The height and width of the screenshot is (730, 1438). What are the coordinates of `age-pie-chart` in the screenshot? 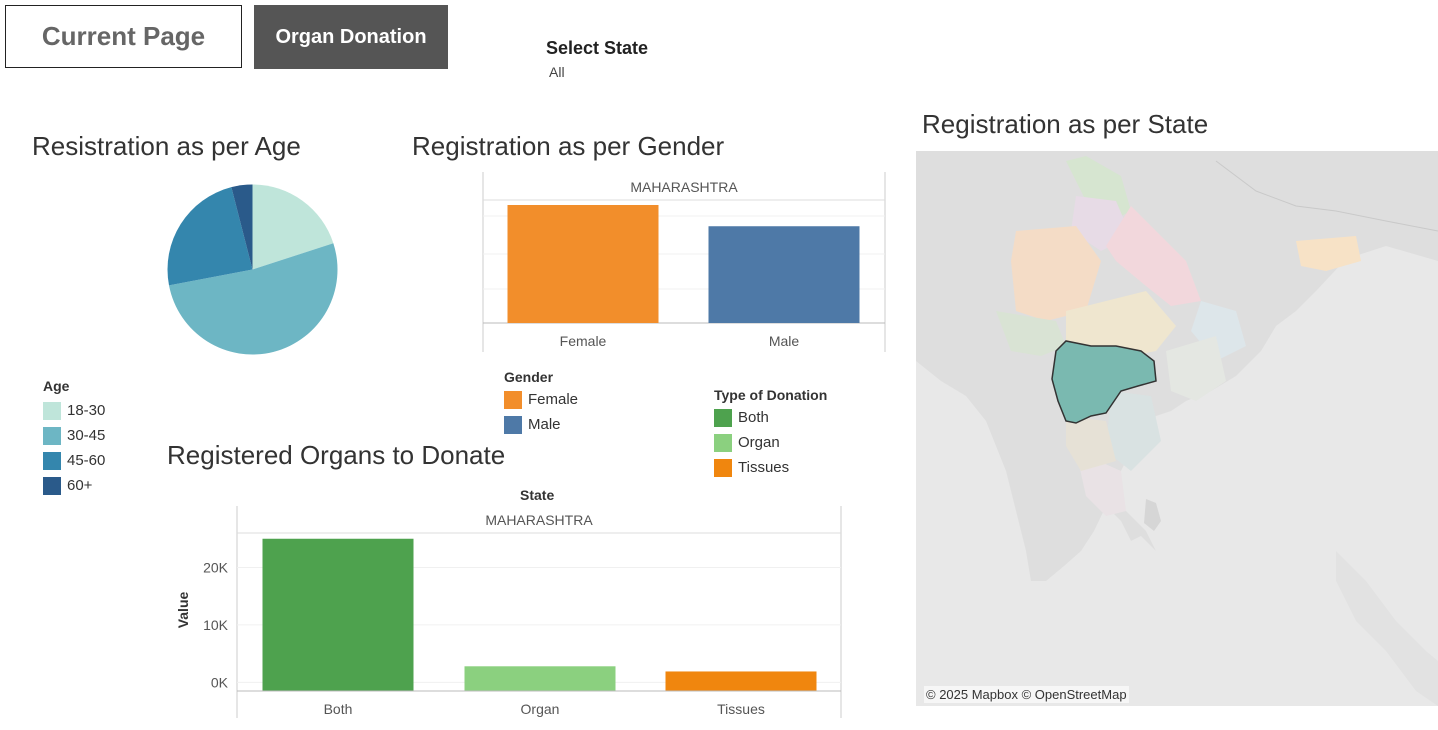 It's located at (252, 269).